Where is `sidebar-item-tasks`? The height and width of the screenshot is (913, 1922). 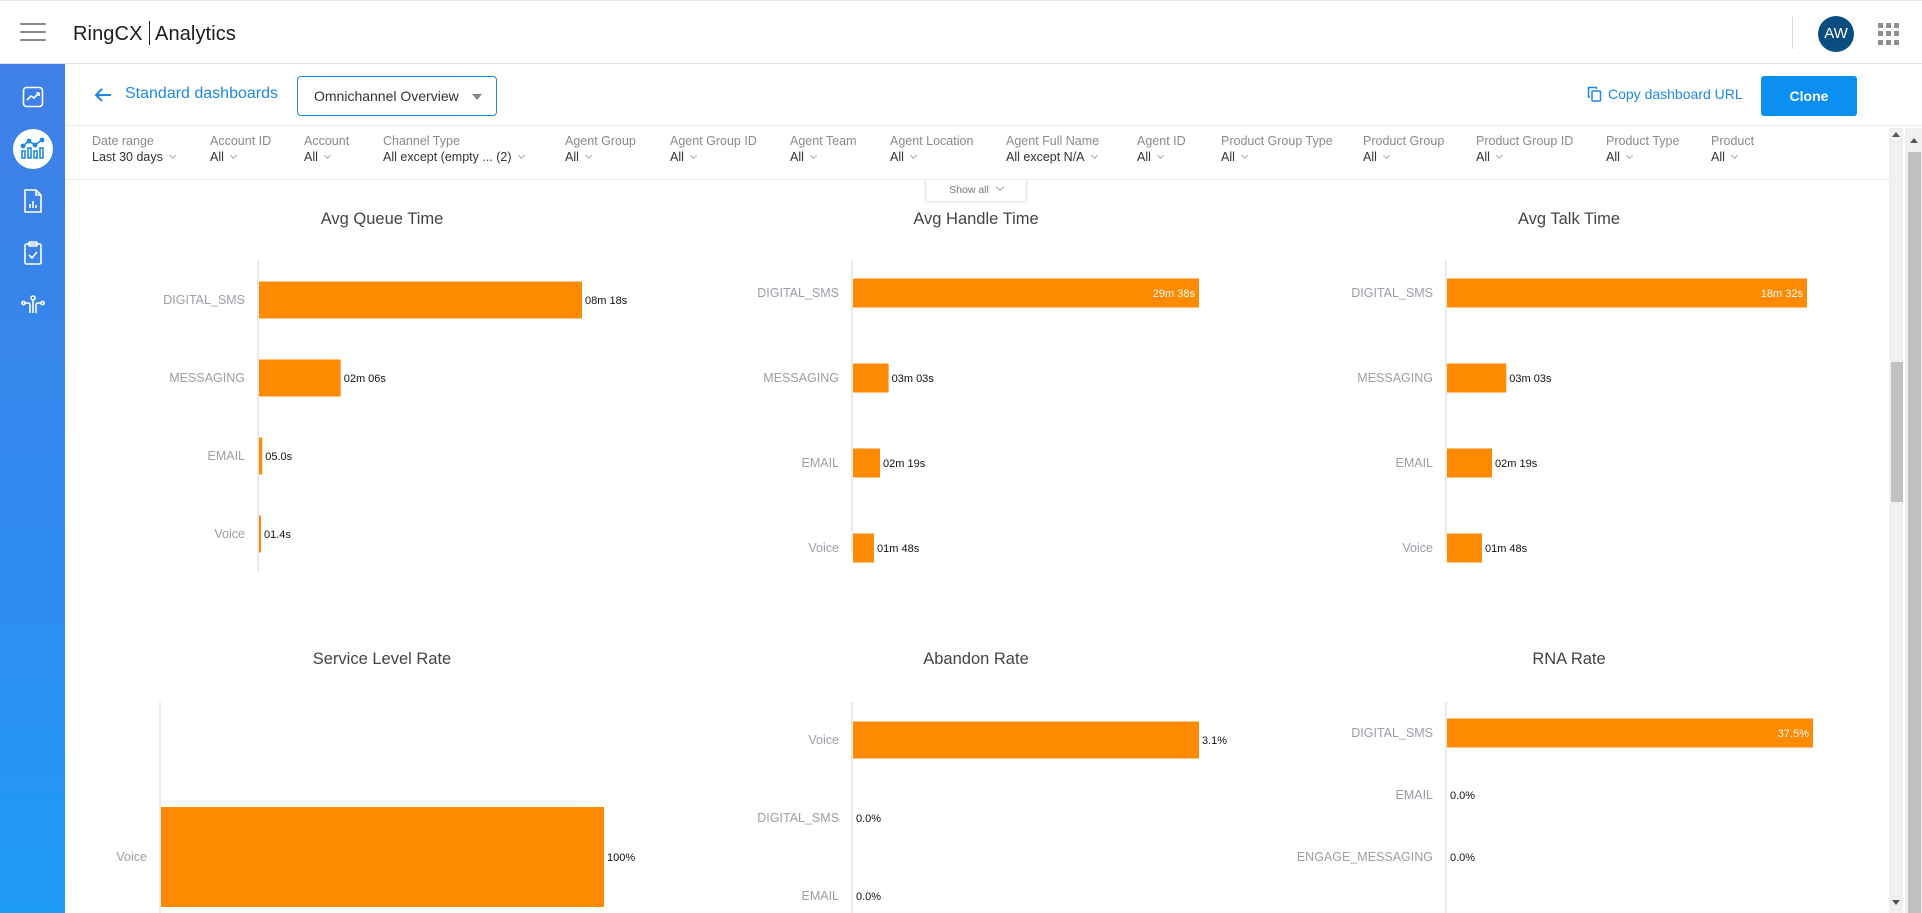
sidebar-item-tasks is located at coordinates (32, 253).